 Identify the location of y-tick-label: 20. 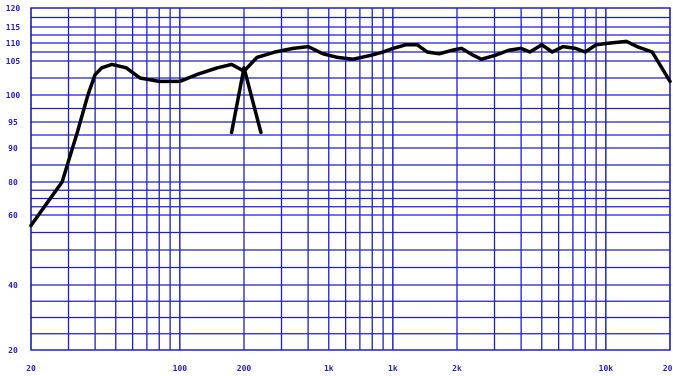
(13, 350).